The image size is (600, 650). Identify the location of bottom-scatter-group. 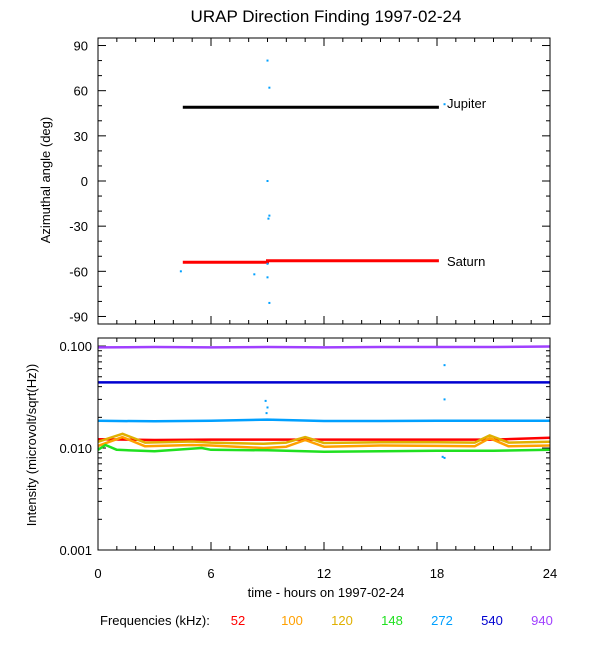
(355, 411).